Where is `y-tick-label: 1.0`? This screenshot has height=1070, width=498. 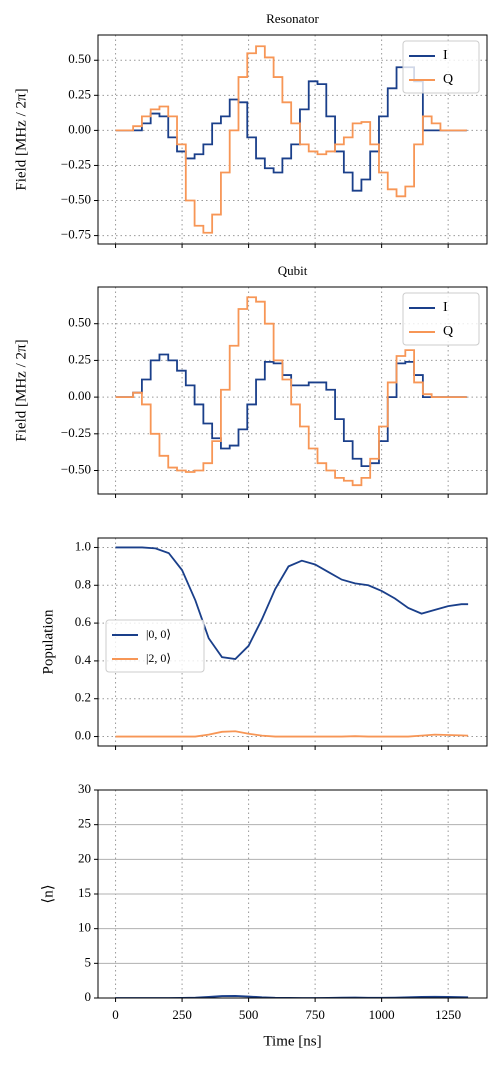
y-tick-label: 1.0 is located at coordinates (83, 545).